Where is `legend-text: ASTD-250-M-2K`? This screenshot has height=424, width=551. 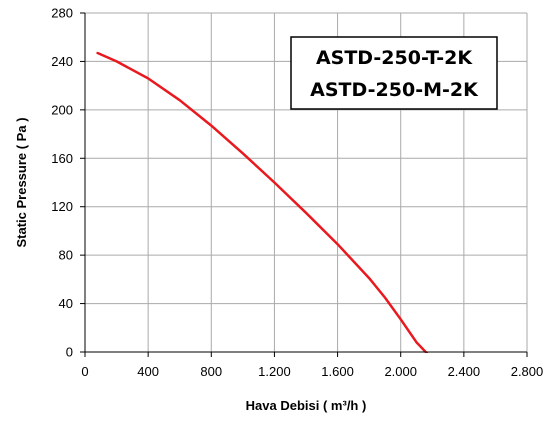 legend-text: ASTD-250-M-2K is located at coordinates (394, 90).